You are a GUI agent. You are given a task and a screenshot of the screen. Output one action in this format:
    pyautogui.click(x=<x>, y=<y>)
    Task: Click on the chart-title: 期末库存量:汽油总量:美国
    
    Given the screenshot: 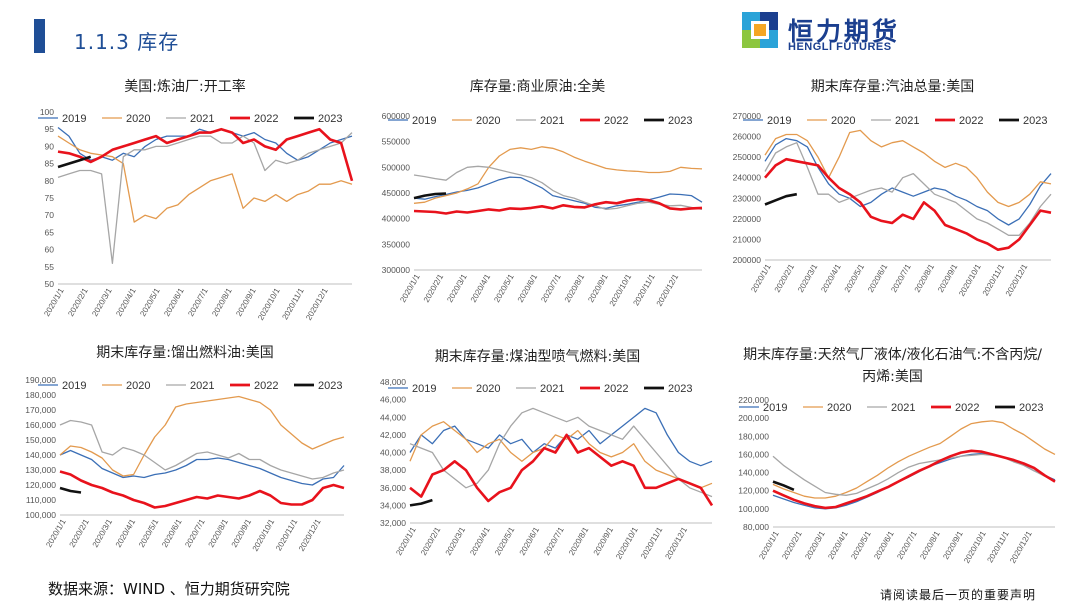 What is the action you would take?
    pyautogui.click(x=892, y=87)
    